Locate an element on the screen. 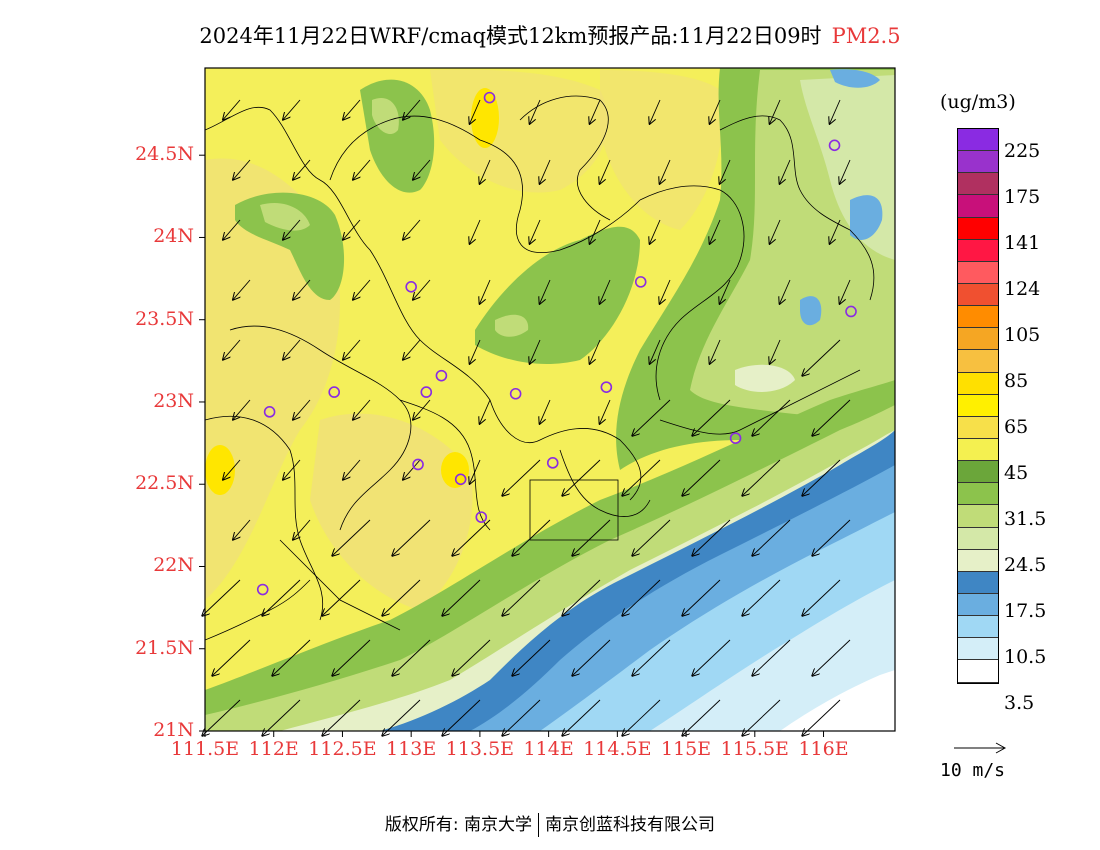 This screenshot has height=850, width=1100. lat-label: 24N is located at coordinates (173, 236).